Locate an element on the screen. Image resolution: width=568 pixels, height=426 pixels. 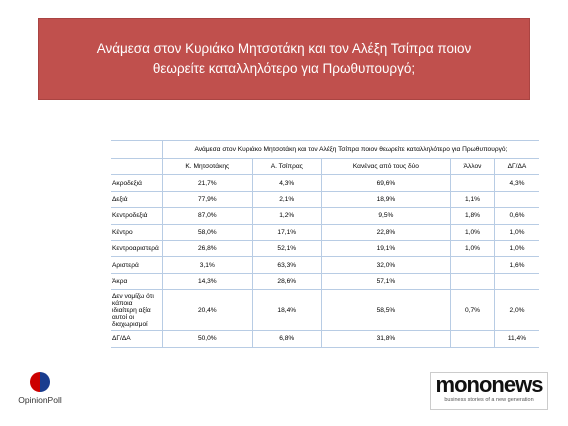
cell: 87,0% is located at coordinates (207, 216).